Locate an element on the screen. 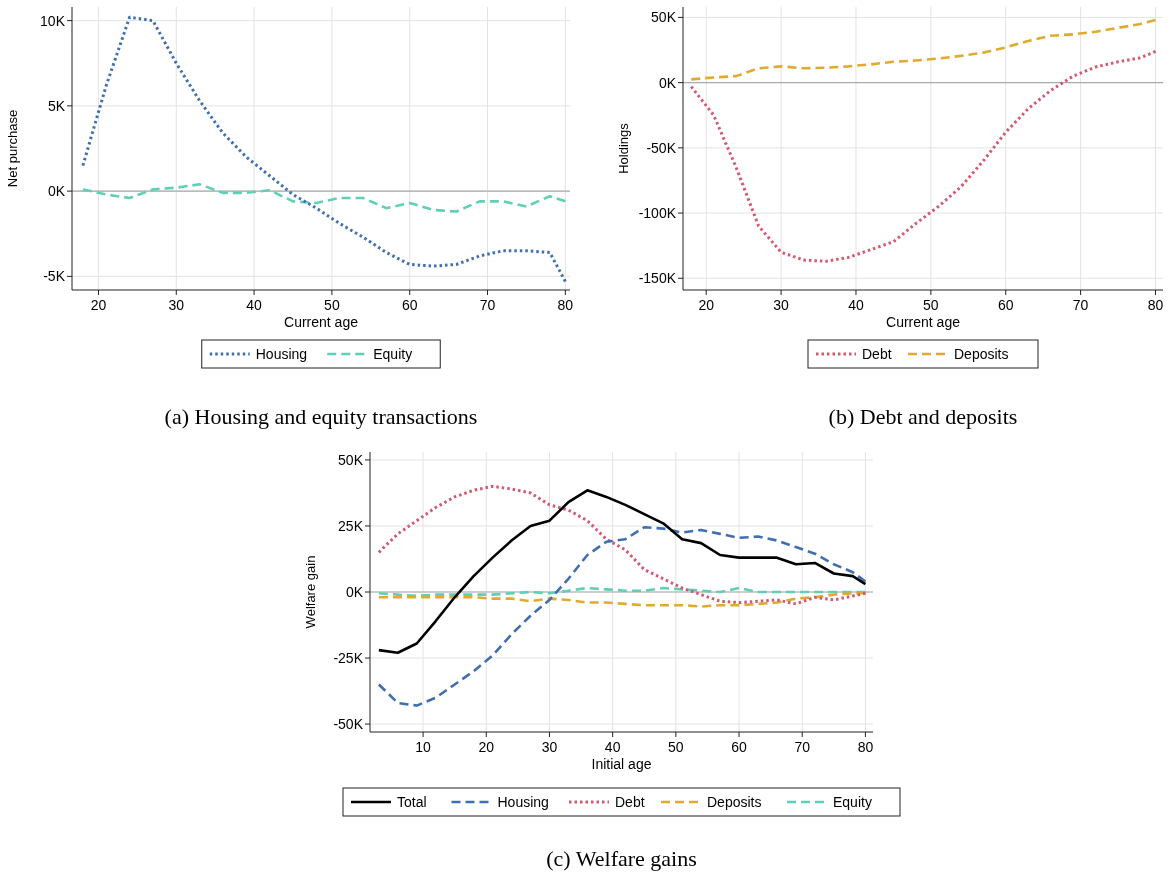 The height and width of the screenshot is (883, 1173). y-tick-label: 10K is located at coordinates (53, 20).